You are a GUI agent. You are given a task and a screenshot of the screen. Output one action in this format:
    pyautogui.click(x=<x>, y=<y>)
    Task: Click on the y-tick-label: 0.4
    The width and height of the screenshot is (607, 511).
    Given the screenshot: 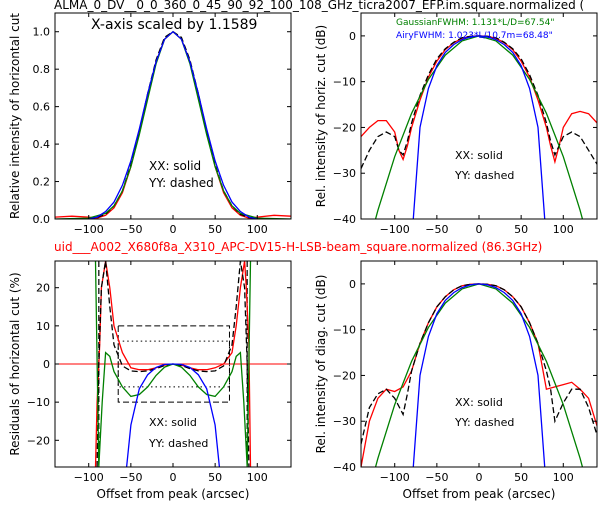 What is the action you would take?
    pyautogui.click(x=42, y=144)
    